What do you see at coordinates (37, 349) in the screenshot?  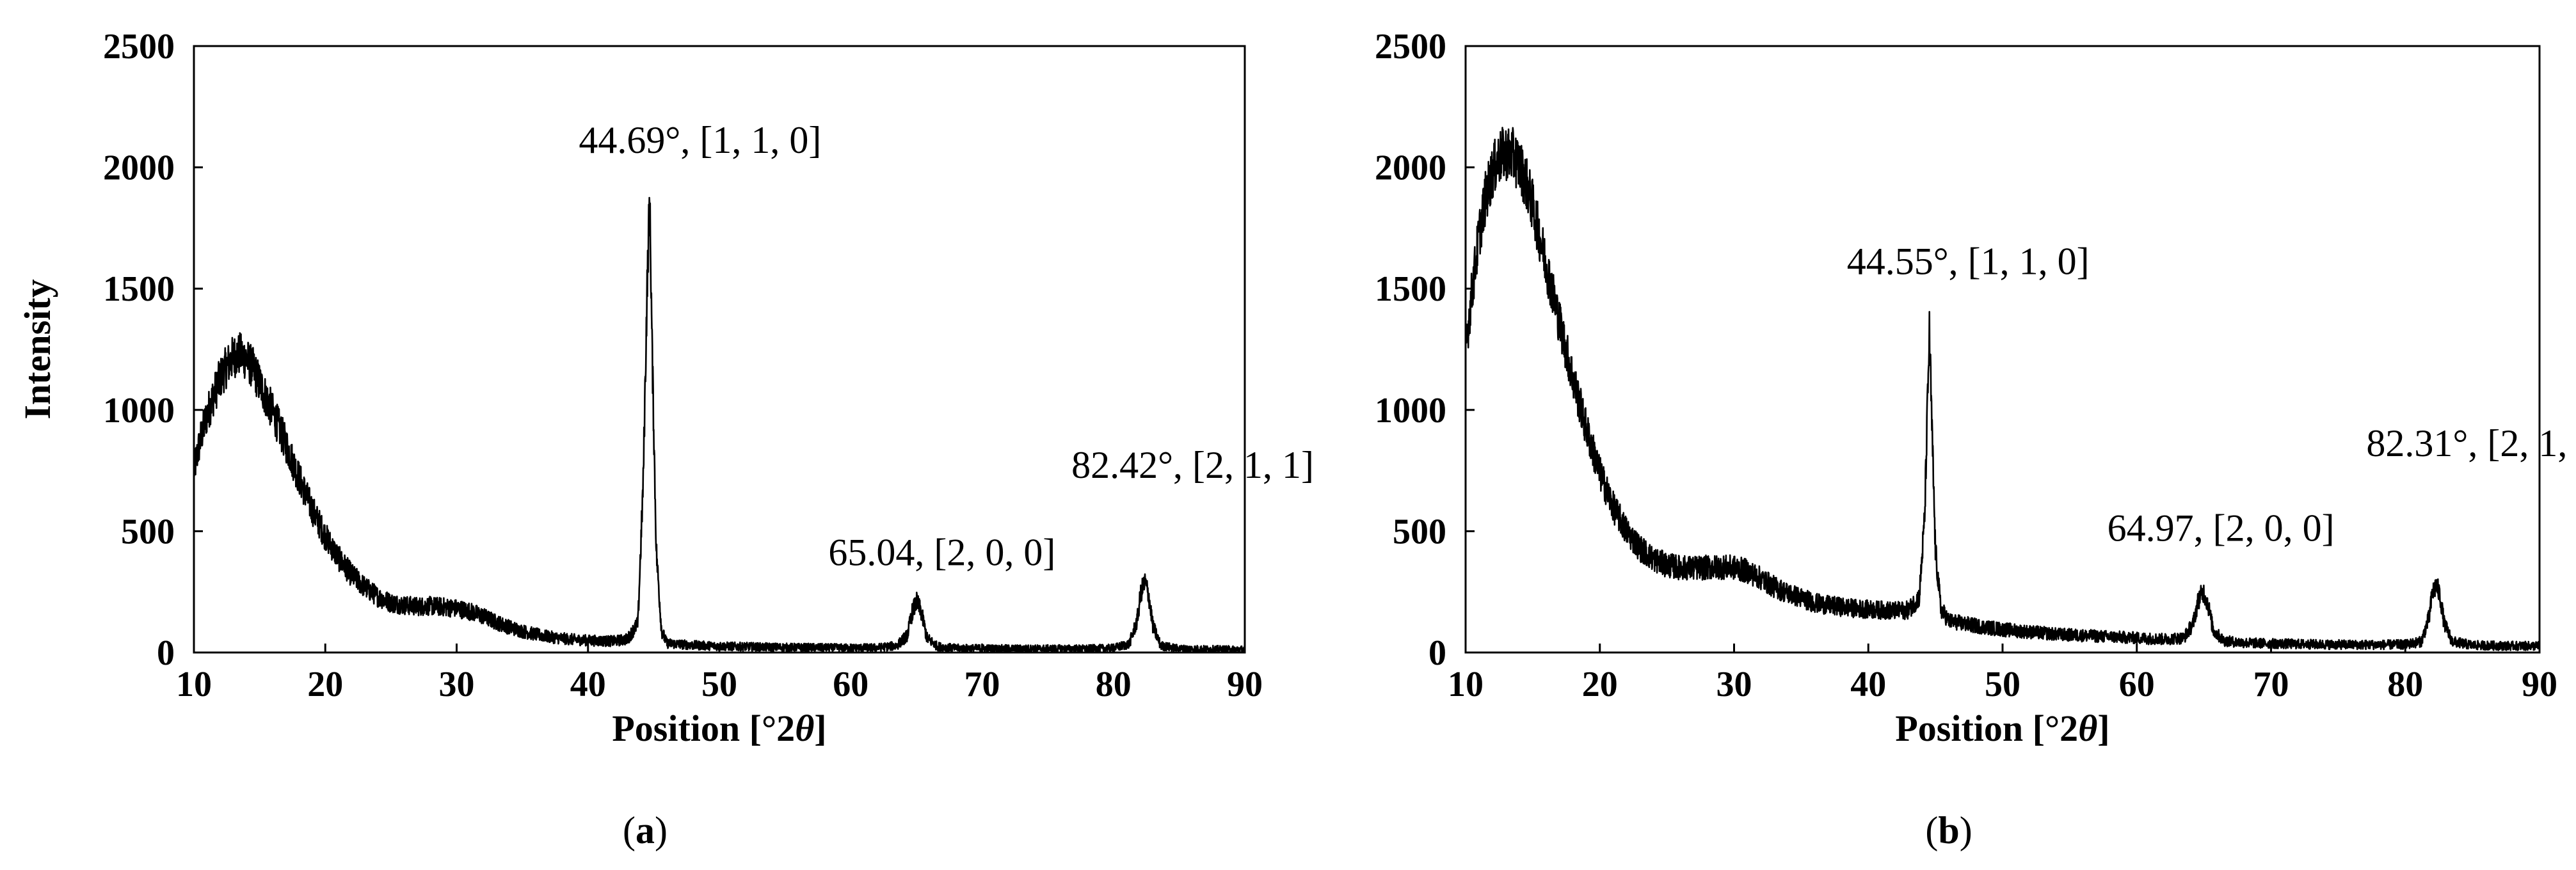 I see `y-axis-title: Intensity` at bounding box center [37, 349].